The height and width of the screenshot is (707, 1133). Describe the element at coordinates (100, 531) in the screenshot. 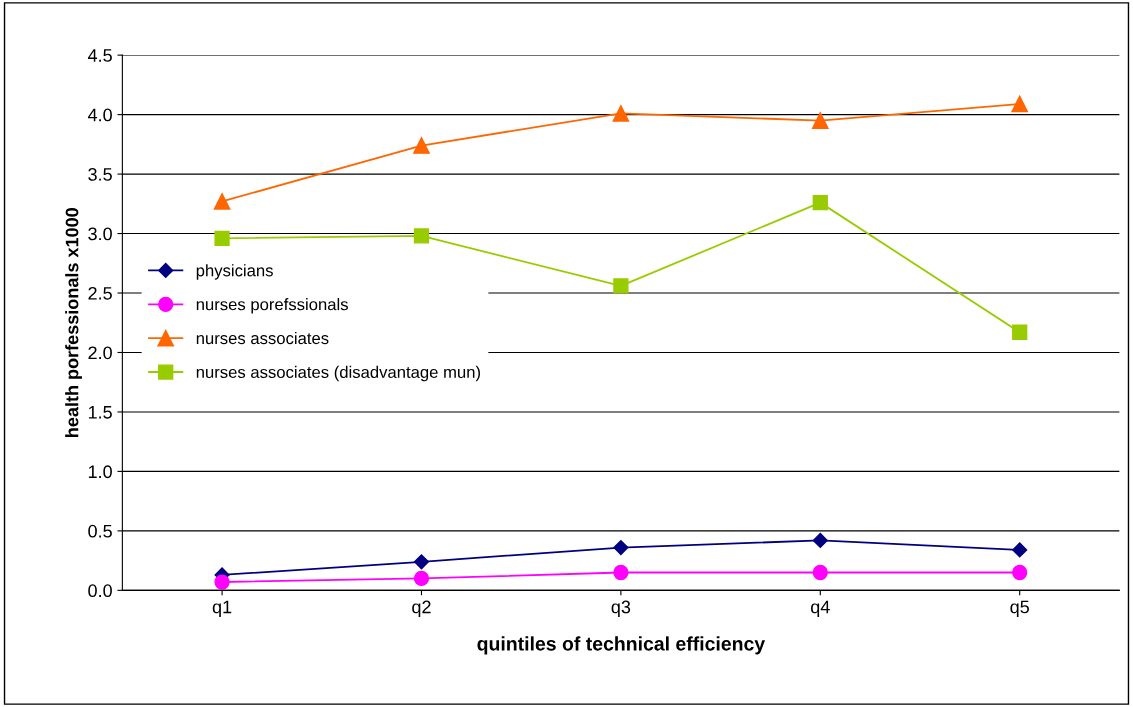

I see `y-tick-label: 0.5` at that location.